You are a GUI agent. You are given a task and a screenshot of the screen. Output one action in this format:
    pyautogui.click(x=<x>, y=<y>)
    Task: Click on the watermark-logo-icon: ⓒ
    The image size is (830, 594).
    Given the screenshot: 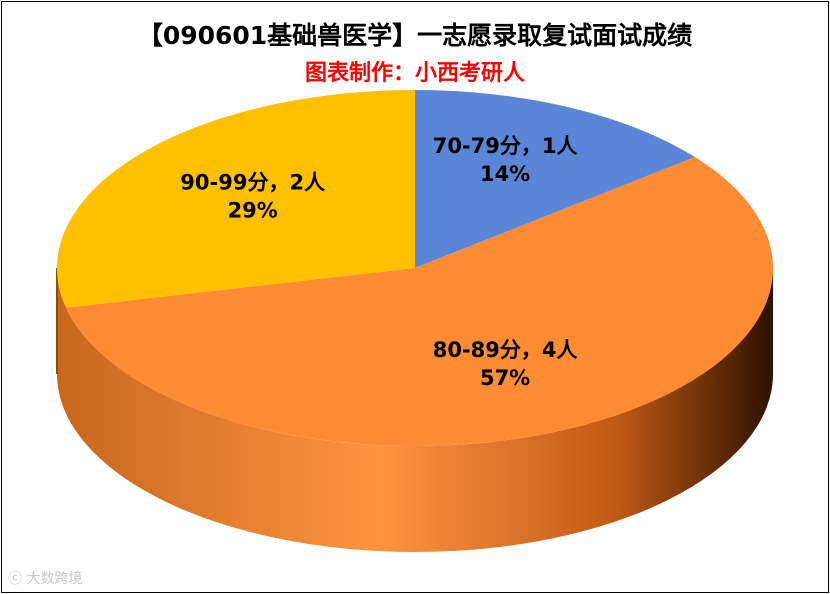 What is the action you would take?
    pyautogui.click(x=15, y=579)
    